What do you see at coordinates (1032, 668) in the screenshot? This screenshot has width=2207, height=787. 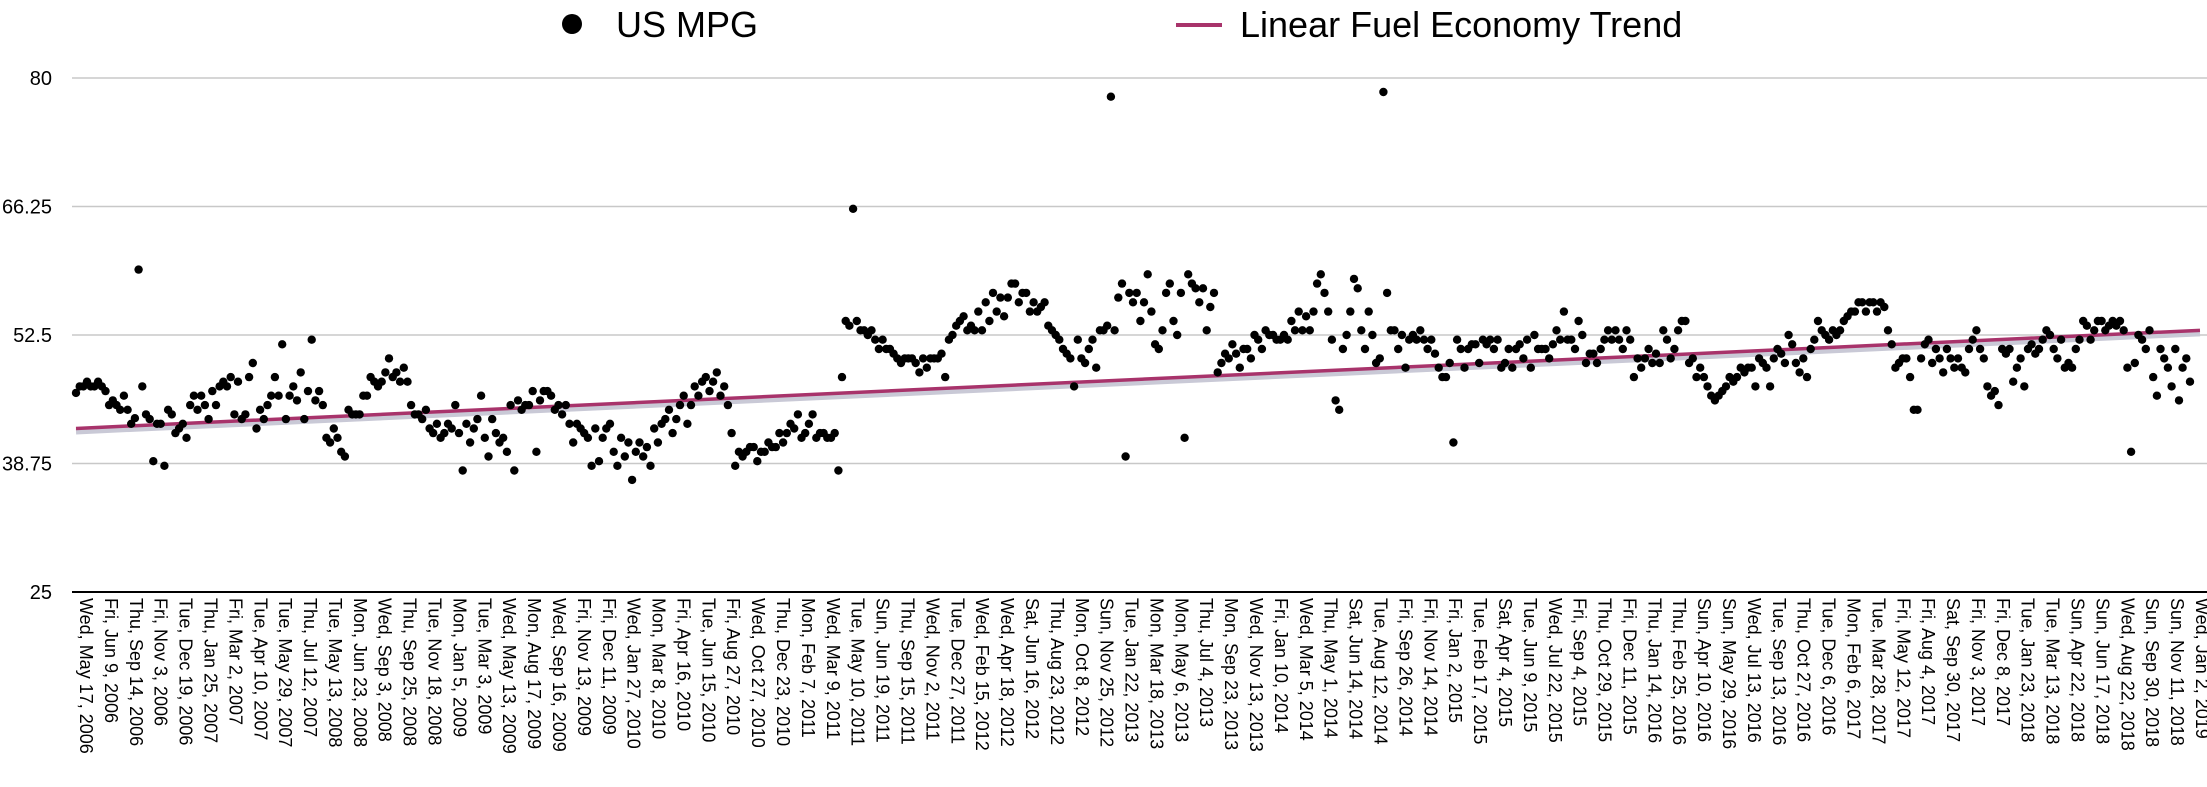 I see `x-tick-label: Sat, Jun 16, 2012` at bounding box center [1032, 668].